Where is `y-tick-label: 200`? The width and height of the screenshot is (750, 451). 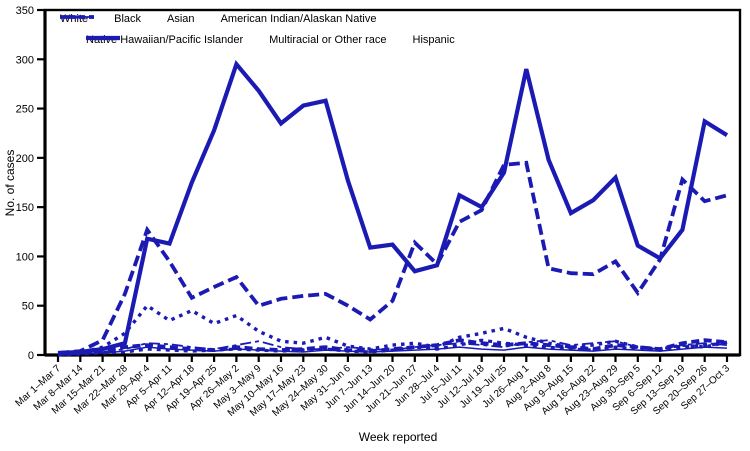 y-tick-label: 200 is located at coordinates (25, 159).